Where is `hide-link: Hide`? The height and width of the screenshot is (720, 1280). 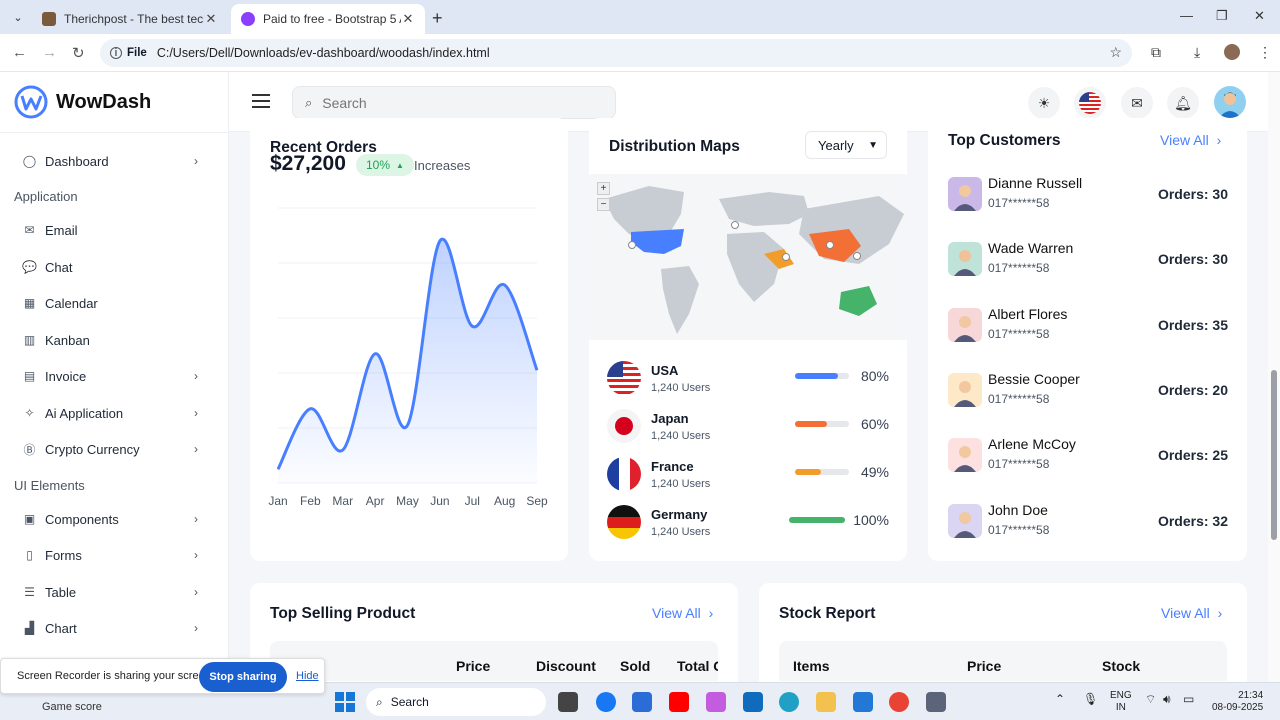 hide-link: Hide is located at coordinates (307, 676).